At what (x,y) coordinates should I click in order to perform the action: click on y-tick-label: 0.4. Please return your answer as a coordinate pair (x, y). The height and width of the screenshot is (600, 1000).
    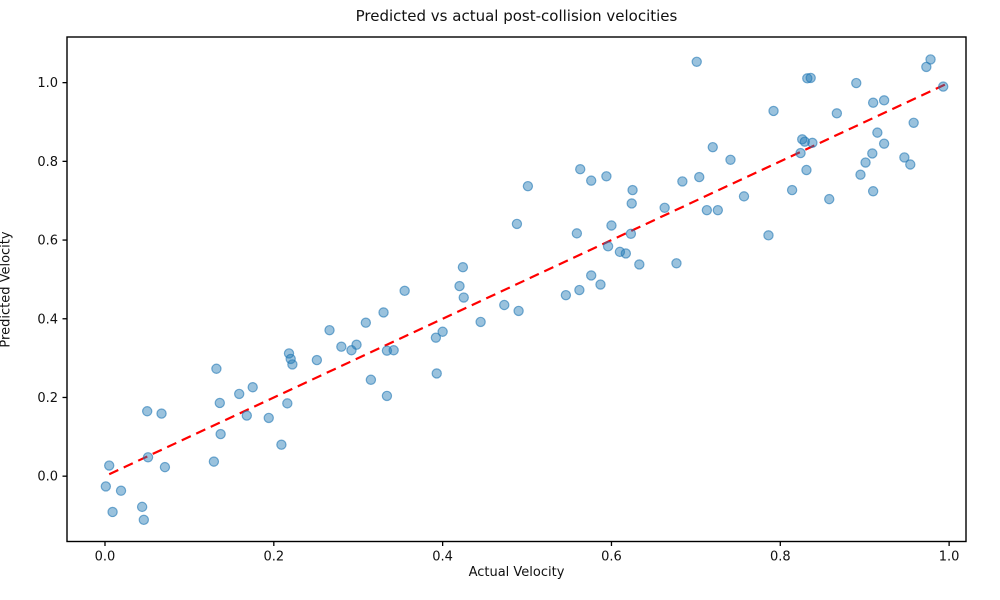
    Looking at the image, I should click on (47, 319).